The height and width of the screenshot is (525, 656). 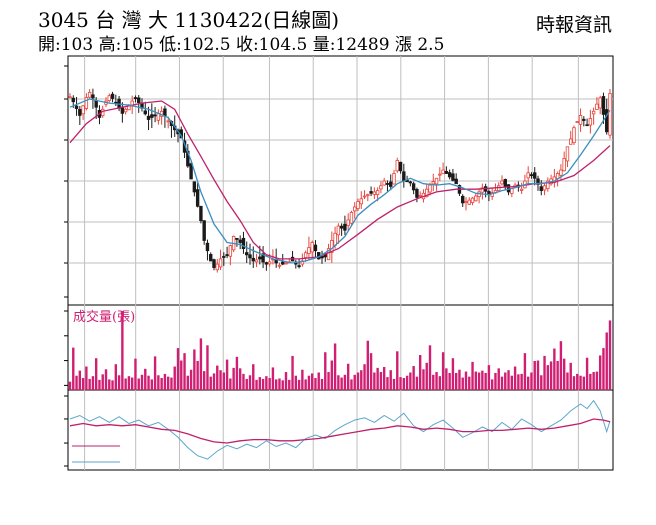 What do you see at coordinates (66, 266) in the screenshot?
I see `axis-layer` at bounding box center [66, 266].